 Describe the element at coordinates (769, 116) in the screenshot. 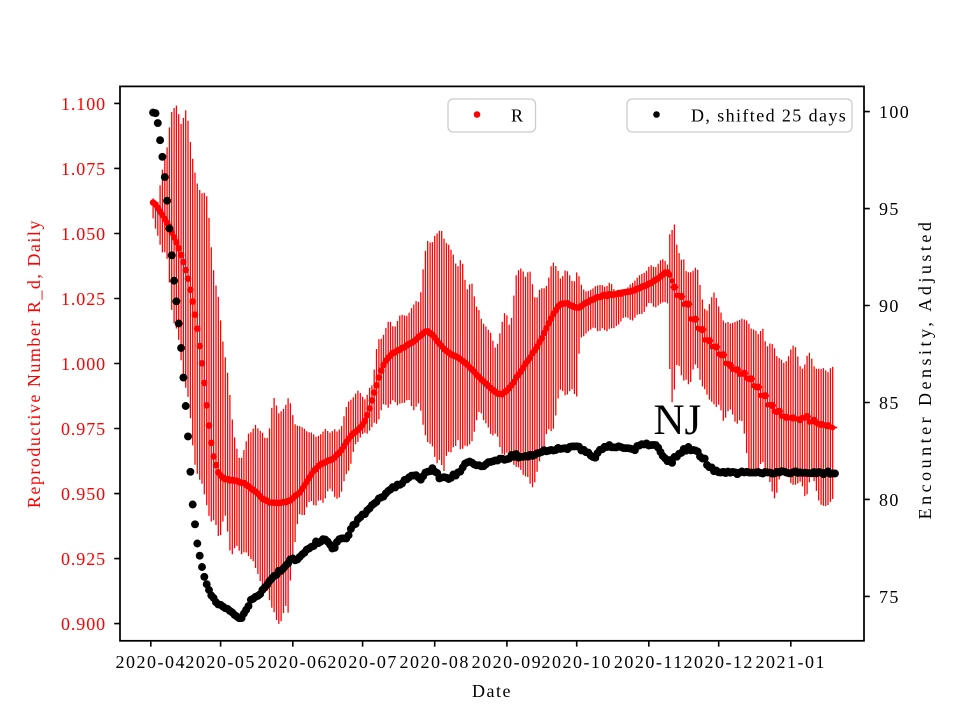

I see `svg-text: D, shifted 25 days` at that location.